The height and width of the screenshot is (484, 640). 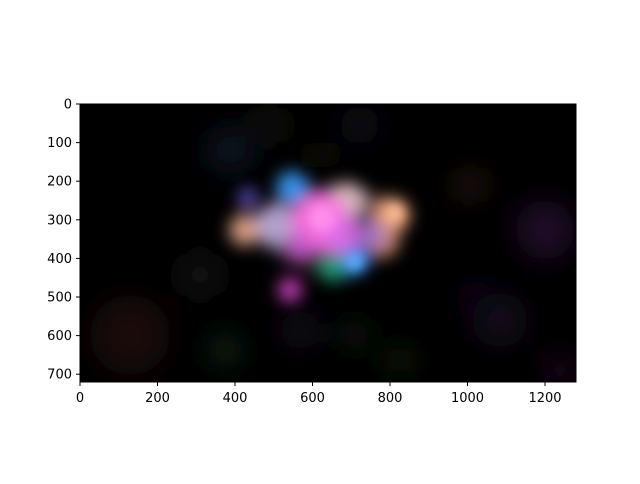 I want to click on central-cluster, so click(x=319, y=236).